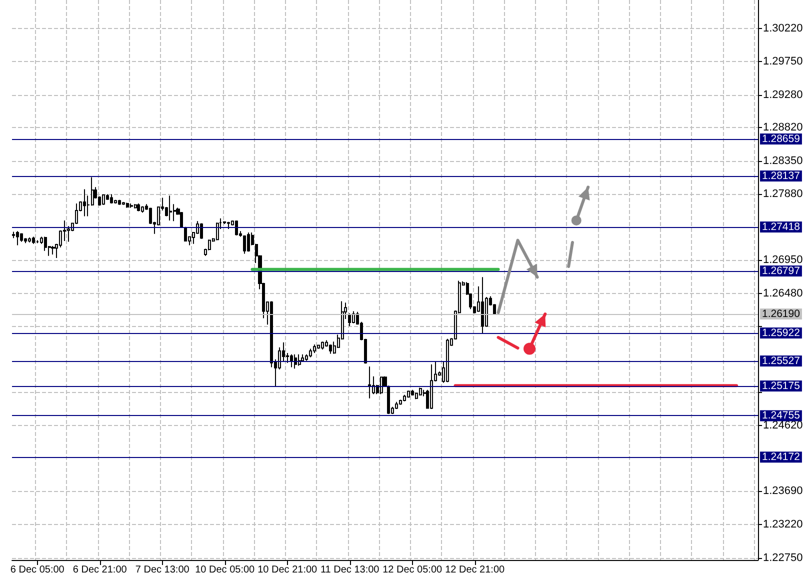 The height and width of the screenshot is (580, 804). I want to click on x-tick-label: 12 Dec 21:00, so click(475, 570).